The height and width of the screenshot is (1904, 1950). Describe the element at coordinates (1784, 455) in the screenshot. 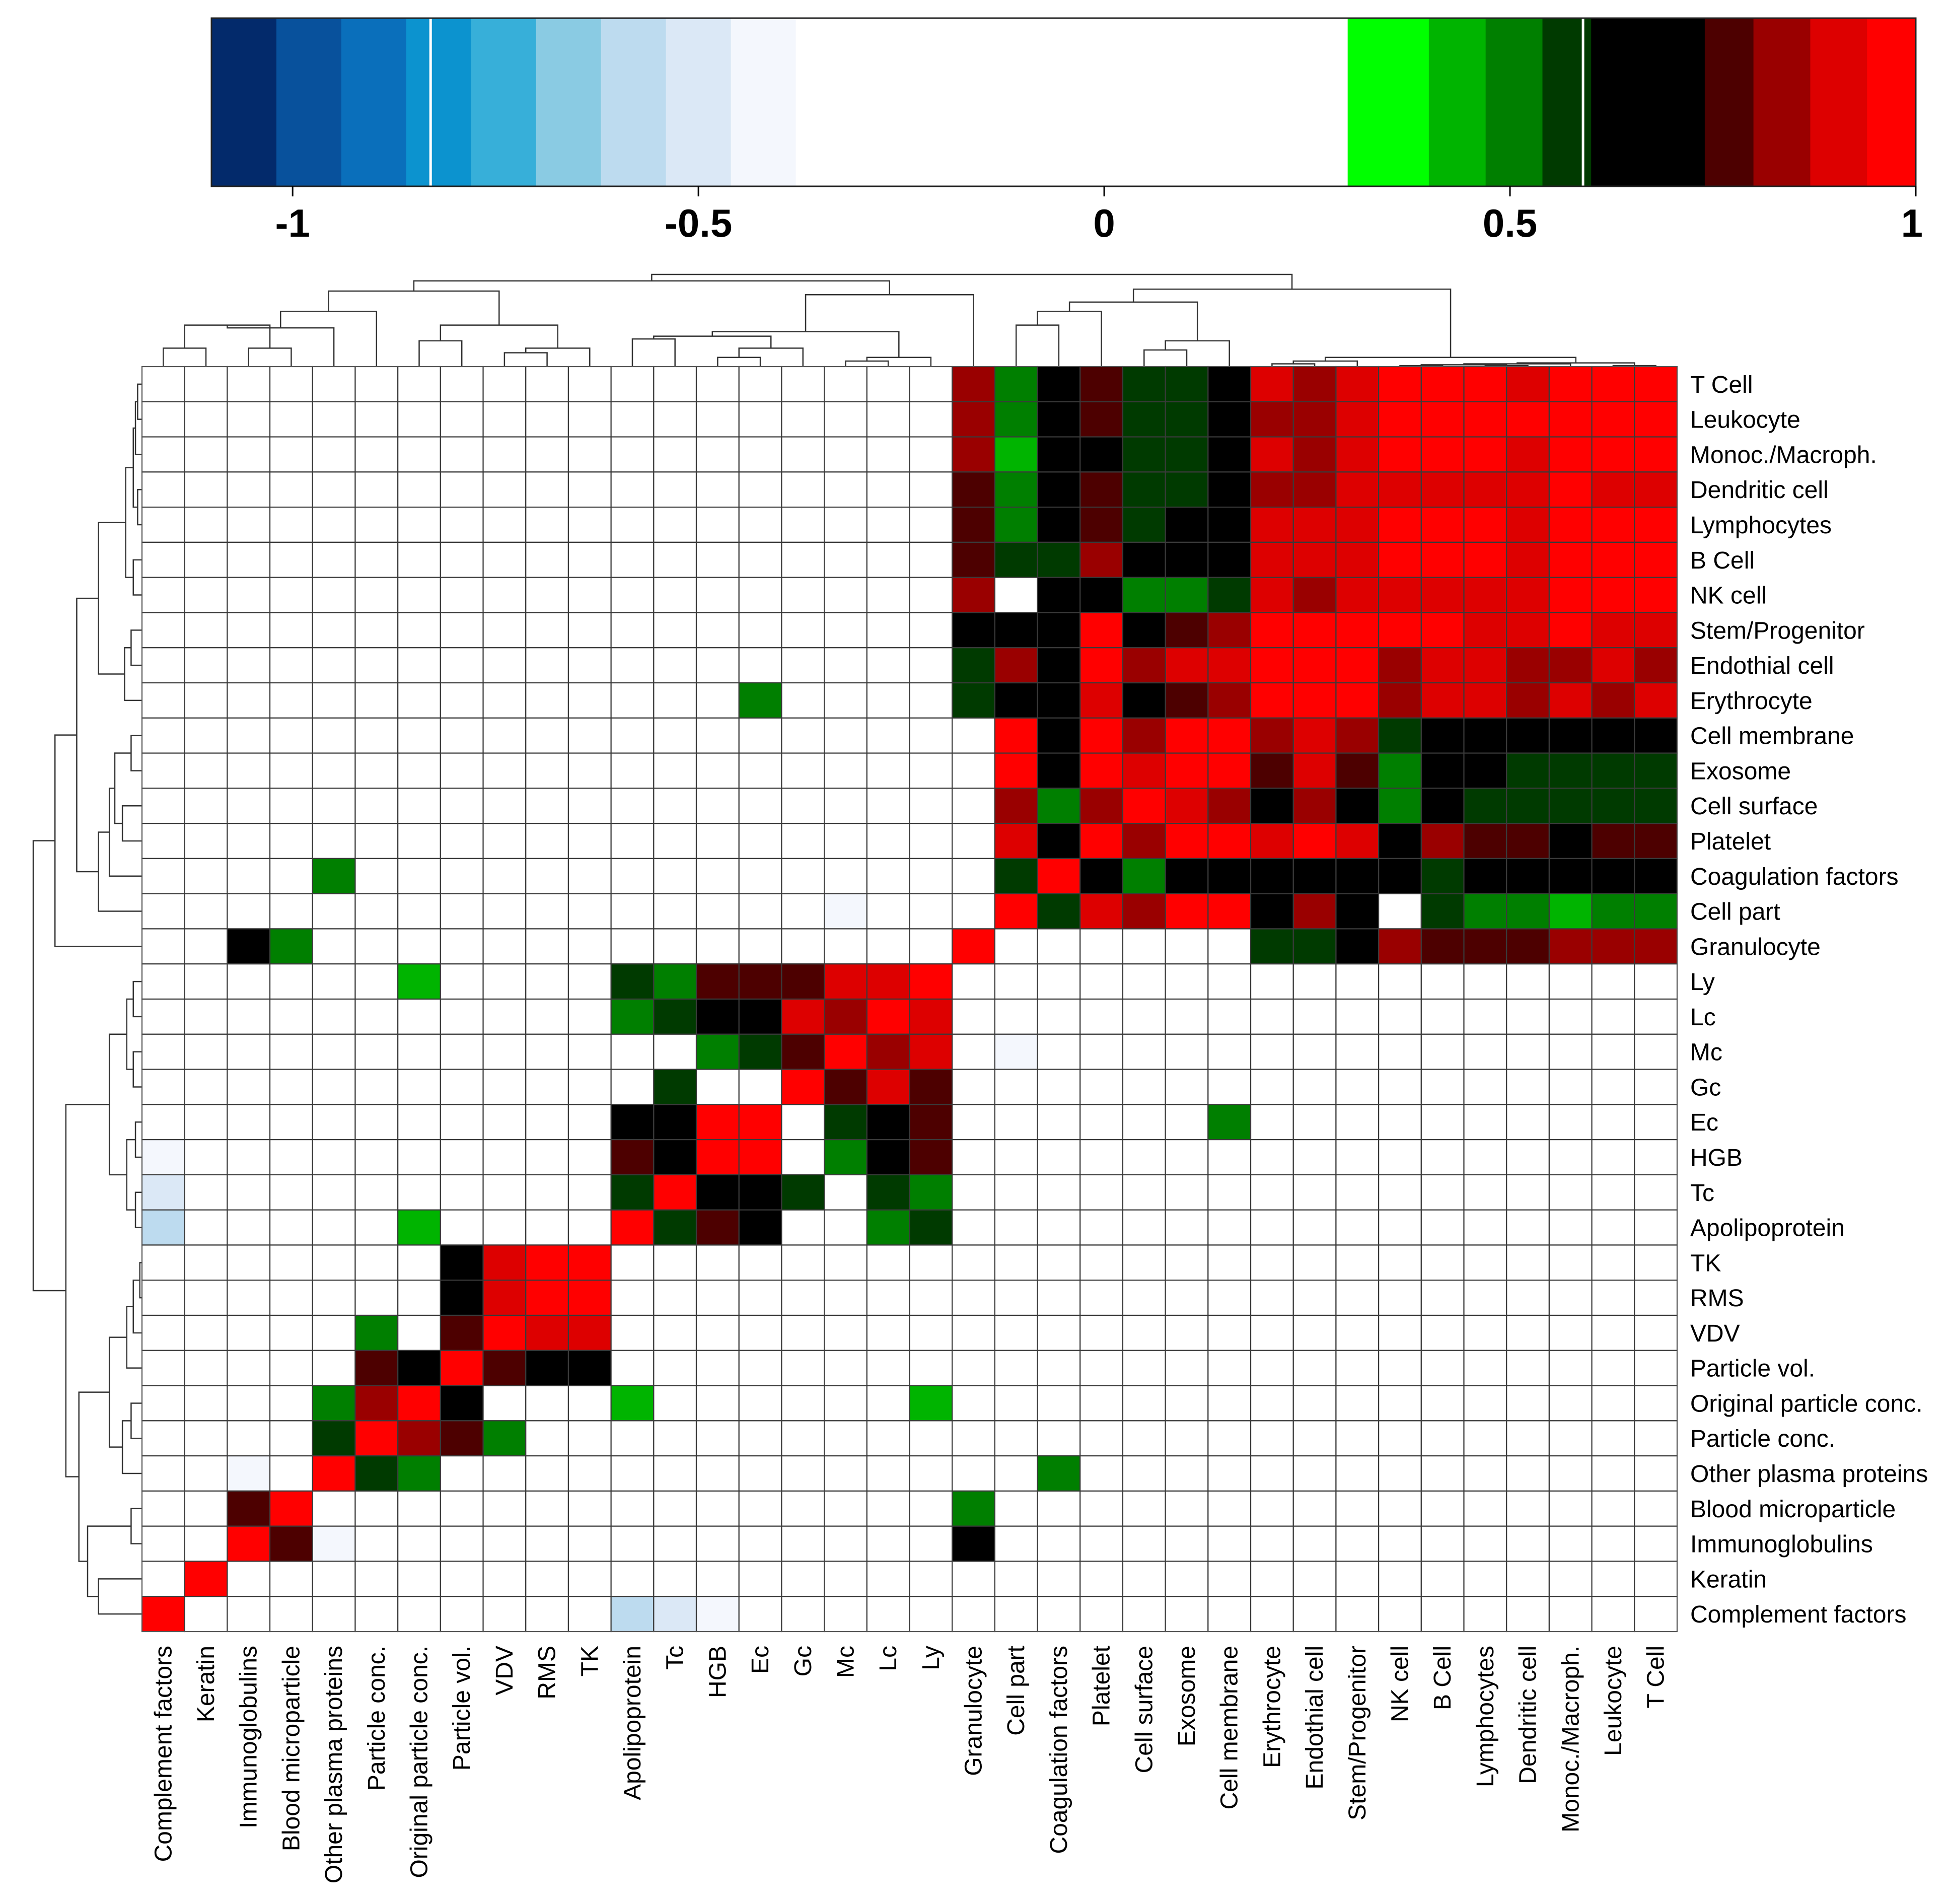

I see `row-label: Monoc./Macroph.` at that location.